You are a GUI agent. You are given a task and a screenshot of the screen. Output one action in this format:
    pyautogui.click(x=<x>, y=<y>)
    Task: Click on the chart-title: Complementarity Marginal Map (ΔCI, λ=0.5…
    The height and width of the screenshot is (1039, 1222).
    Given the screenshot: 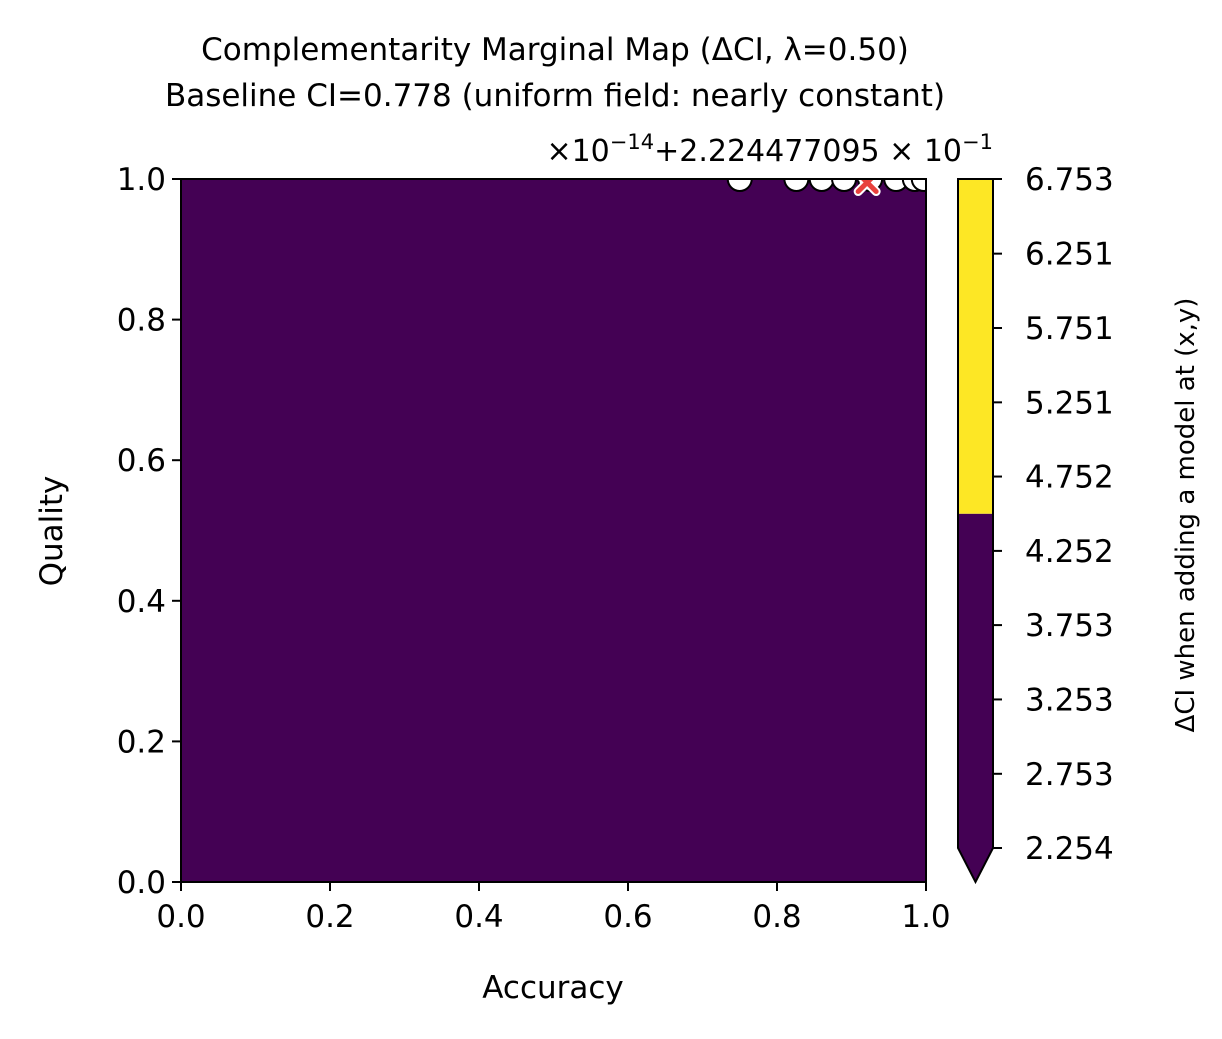 What is the action you would take?
    pyautogui.click(x=555, y=50)
    